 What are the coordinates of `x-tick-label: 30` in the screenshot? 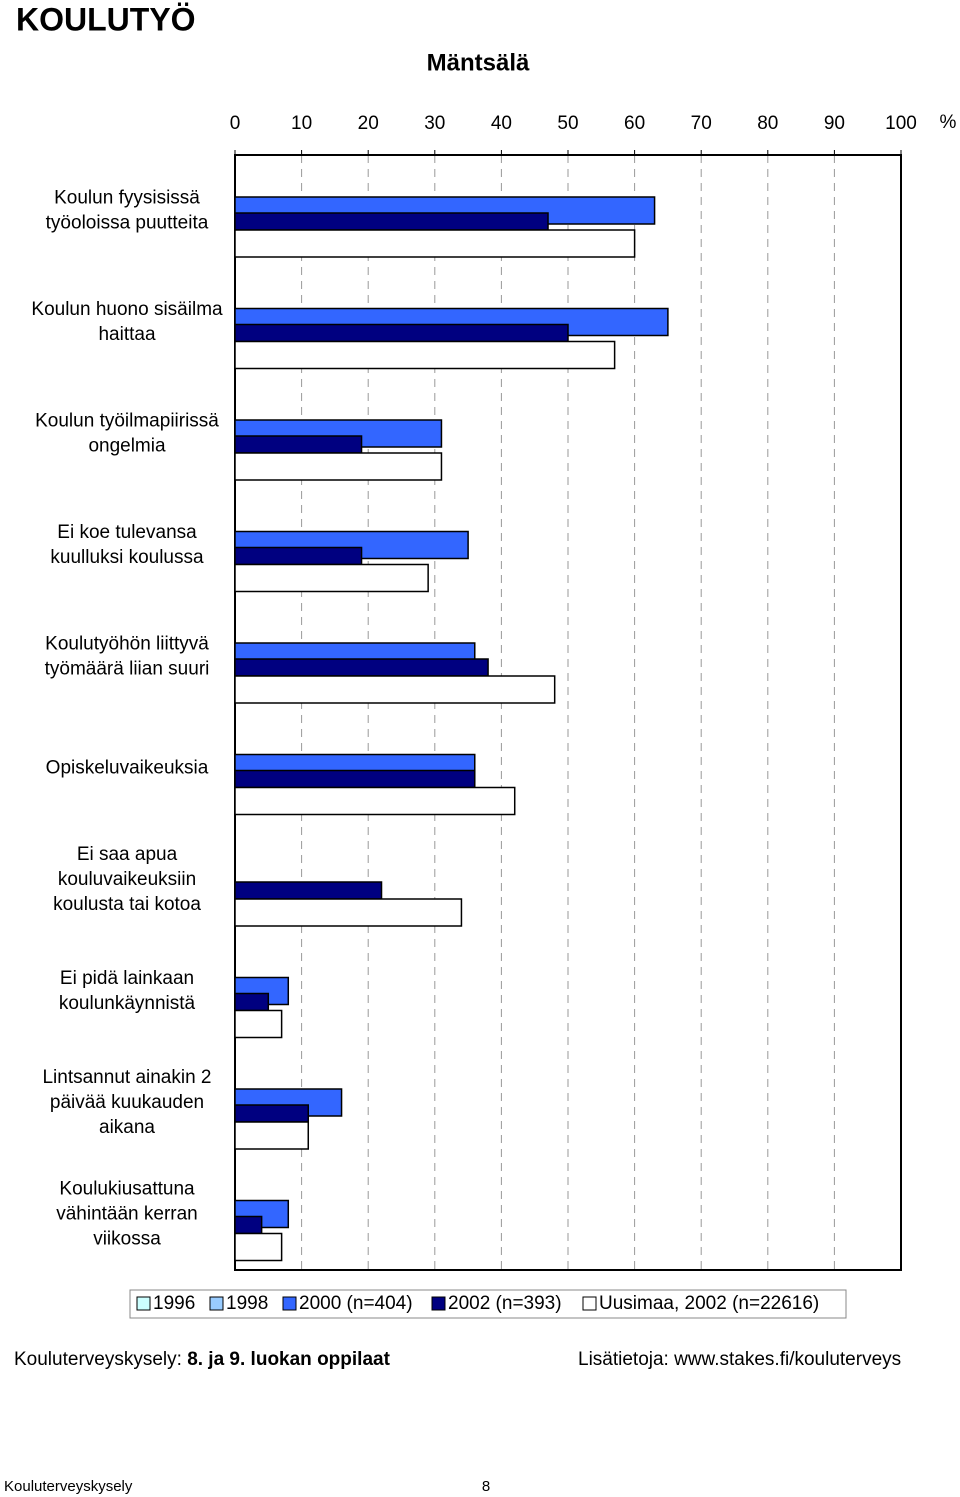 It's located at (434, 123).